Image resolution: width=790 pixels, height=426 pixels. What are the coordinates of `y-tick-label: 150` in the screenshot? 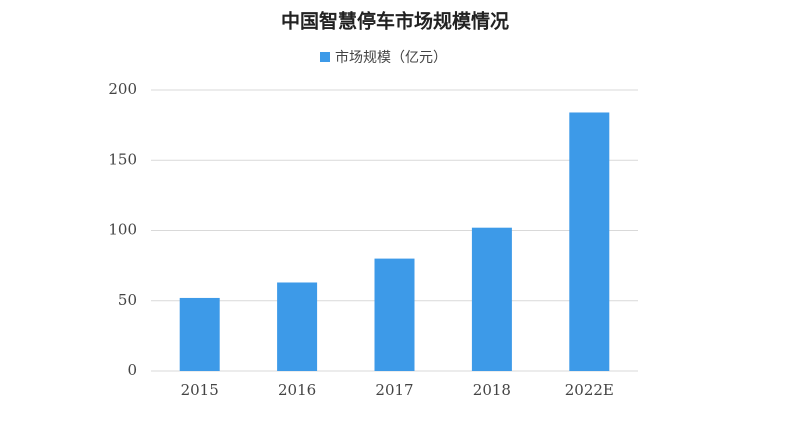 It's located at (122, 159).